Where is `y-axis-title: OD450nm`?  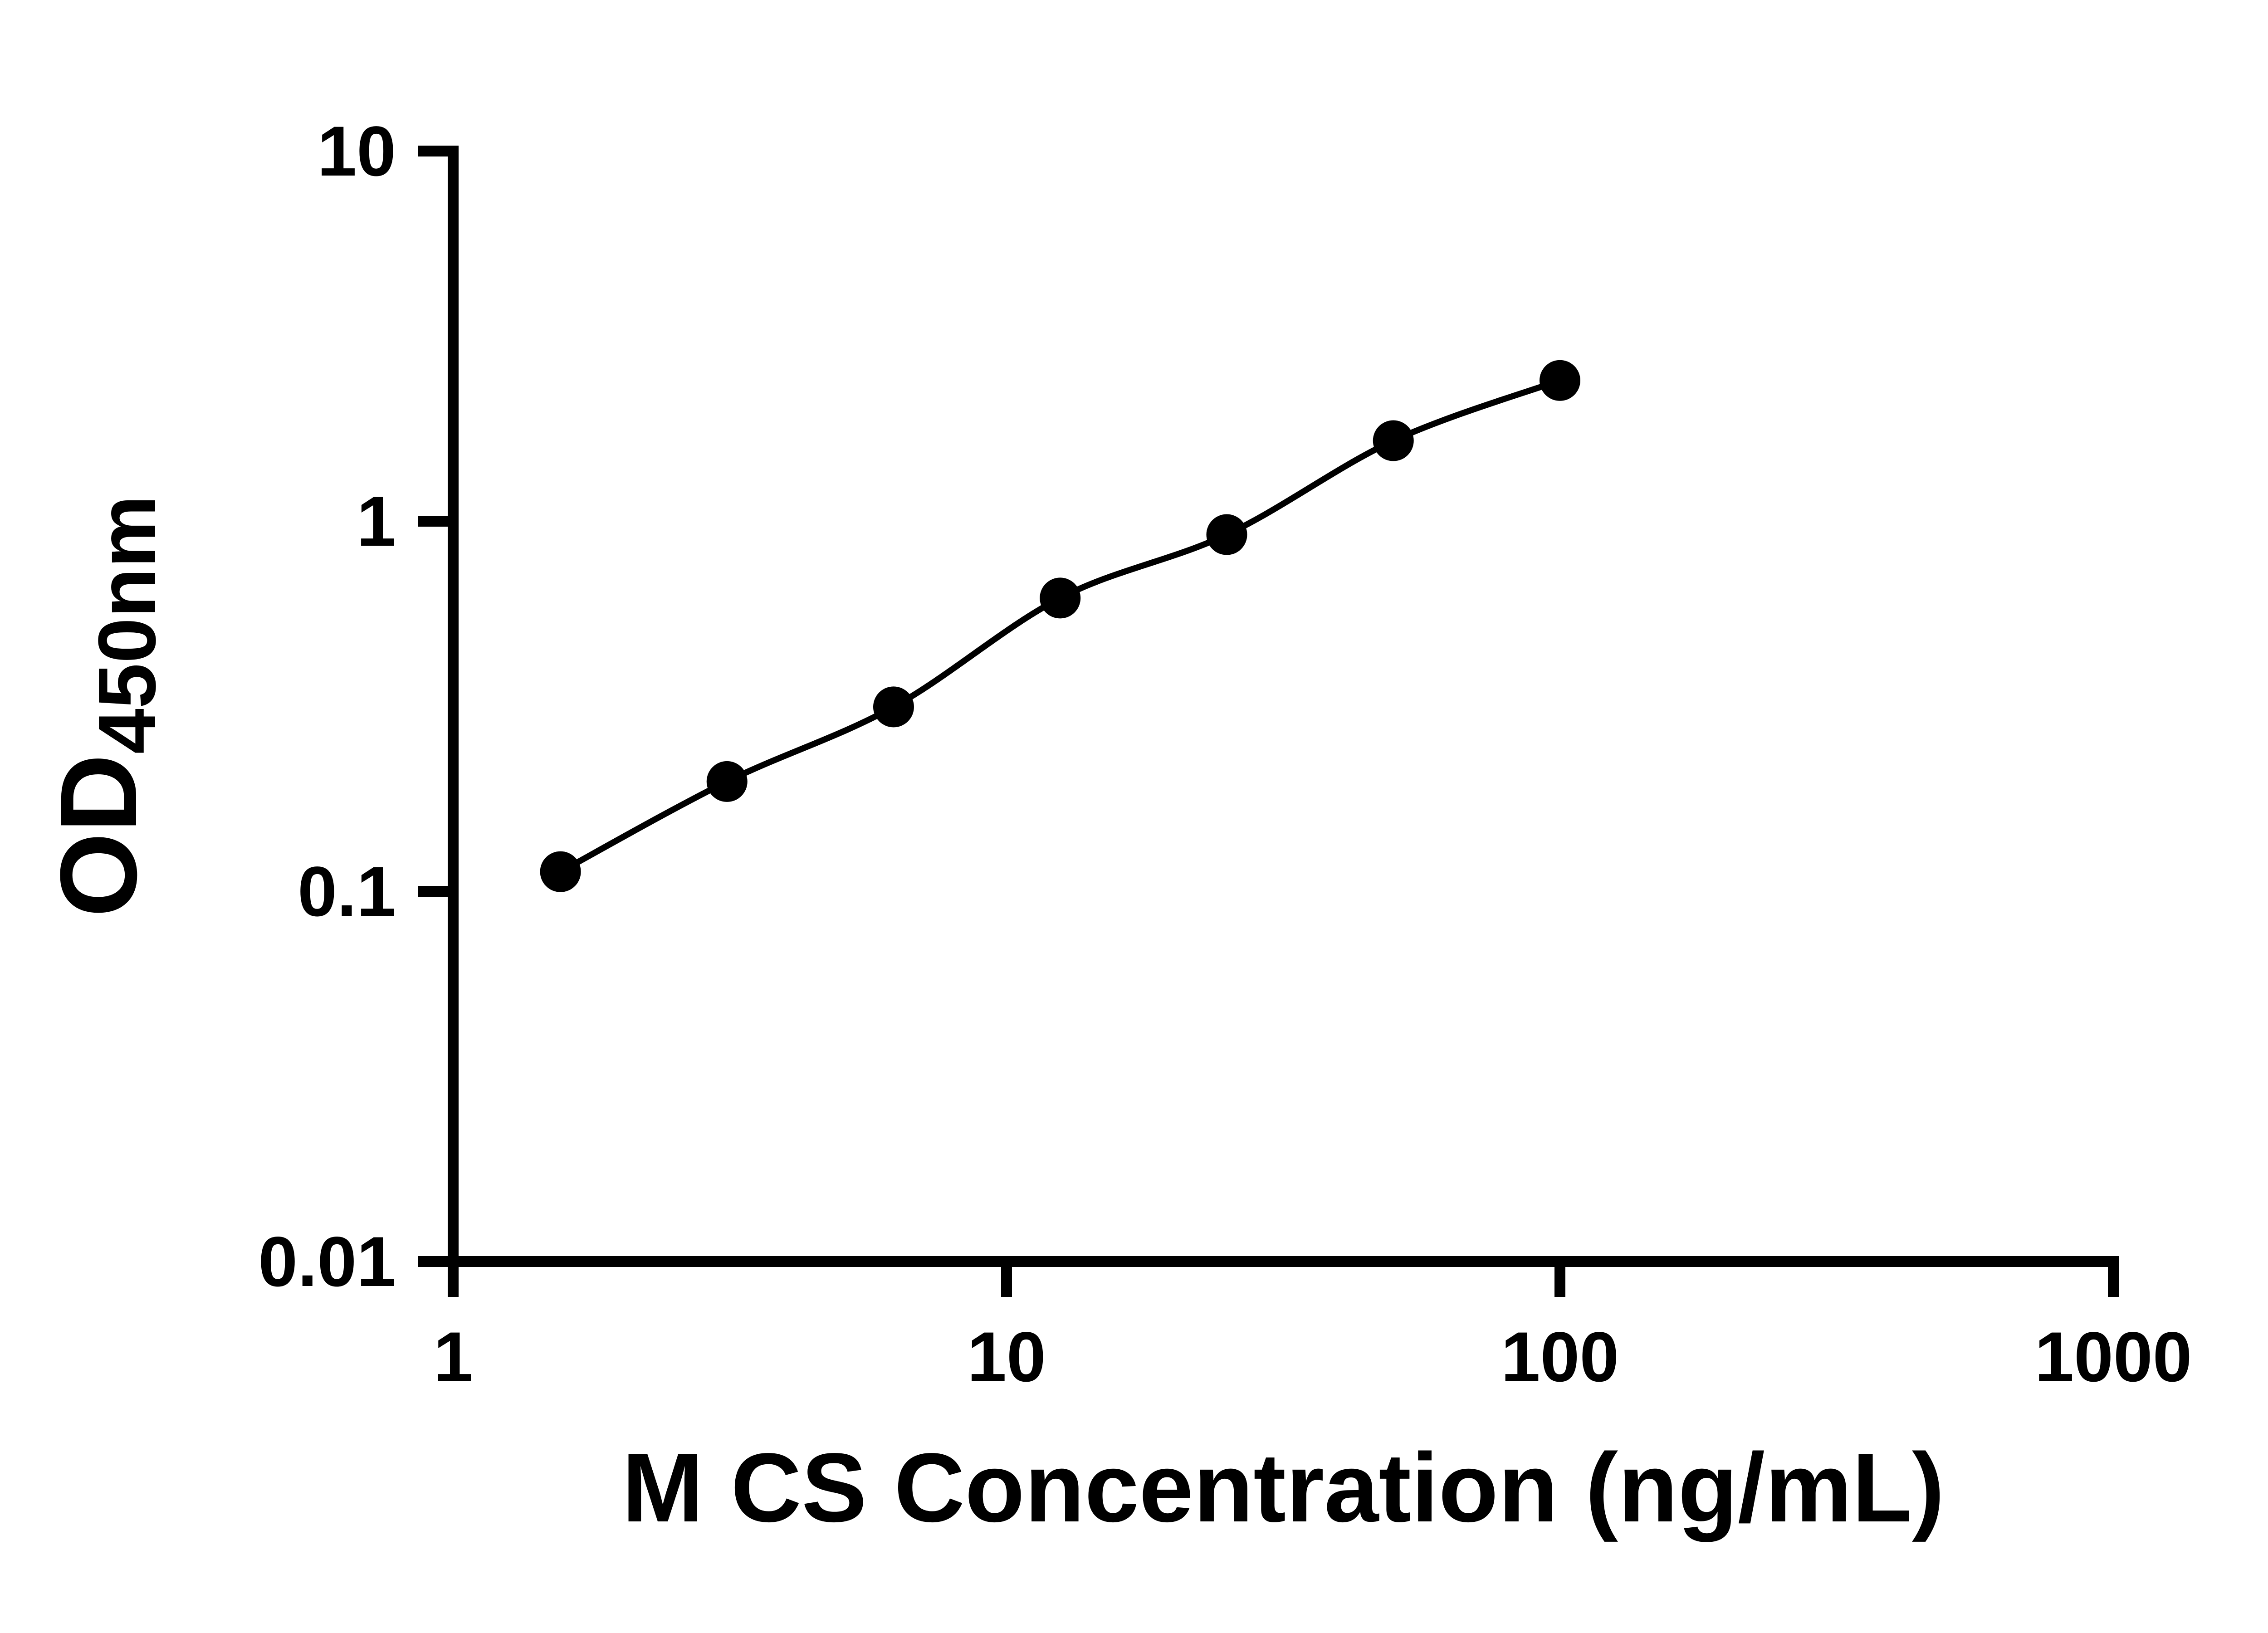 y-axis-title: OD450nm is located at coordinates (106, 706).